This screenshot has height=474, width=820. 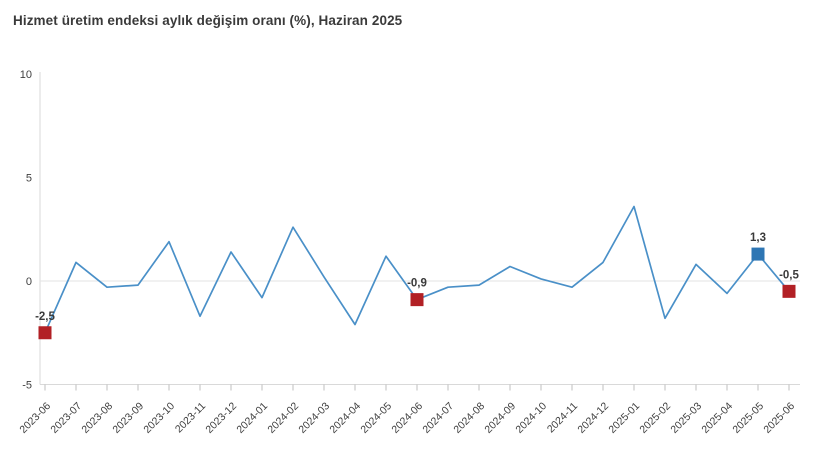 What do you see at coordinates (417, 284) in the screenshot?
I see `data-point-label: -0,9` at bounding box center [417, 284].